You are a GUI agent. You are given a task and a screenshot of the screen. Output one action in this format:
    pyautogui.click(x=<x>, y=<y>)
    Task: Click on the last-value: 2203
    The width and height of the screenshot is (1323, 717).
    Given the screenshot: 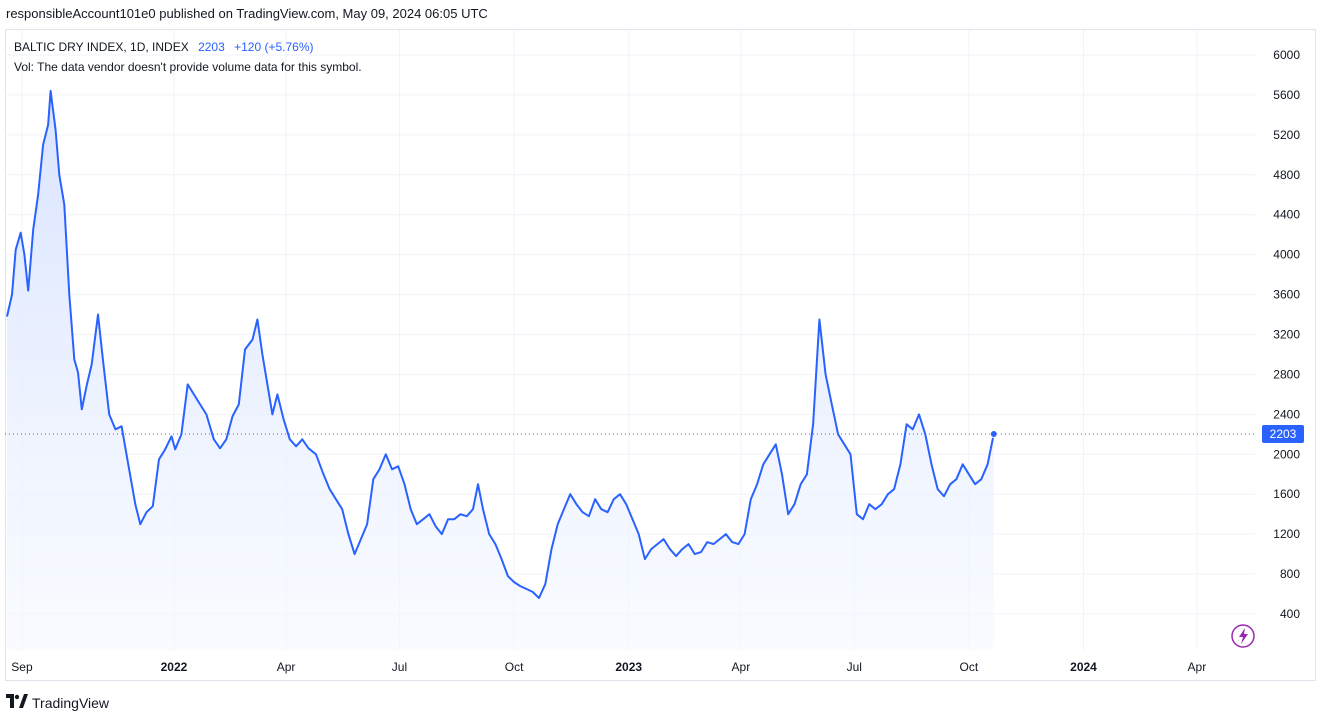 What is the action you would take?
    pyautogui.click(x=211, y=47)
    